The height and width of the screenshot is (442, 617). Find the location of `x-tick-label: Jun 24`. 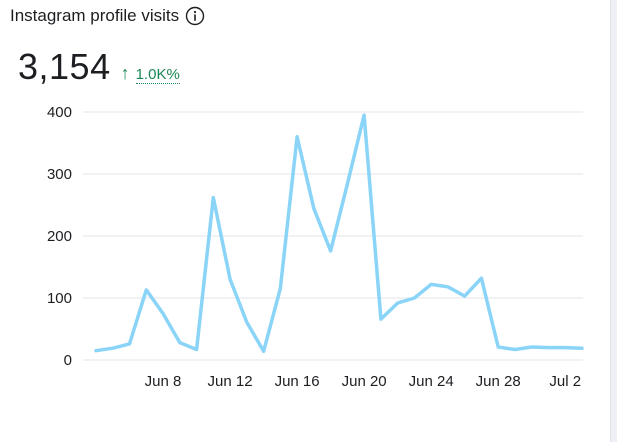

x-tick-label: Jun 24 is located at coordinates (431, 381).